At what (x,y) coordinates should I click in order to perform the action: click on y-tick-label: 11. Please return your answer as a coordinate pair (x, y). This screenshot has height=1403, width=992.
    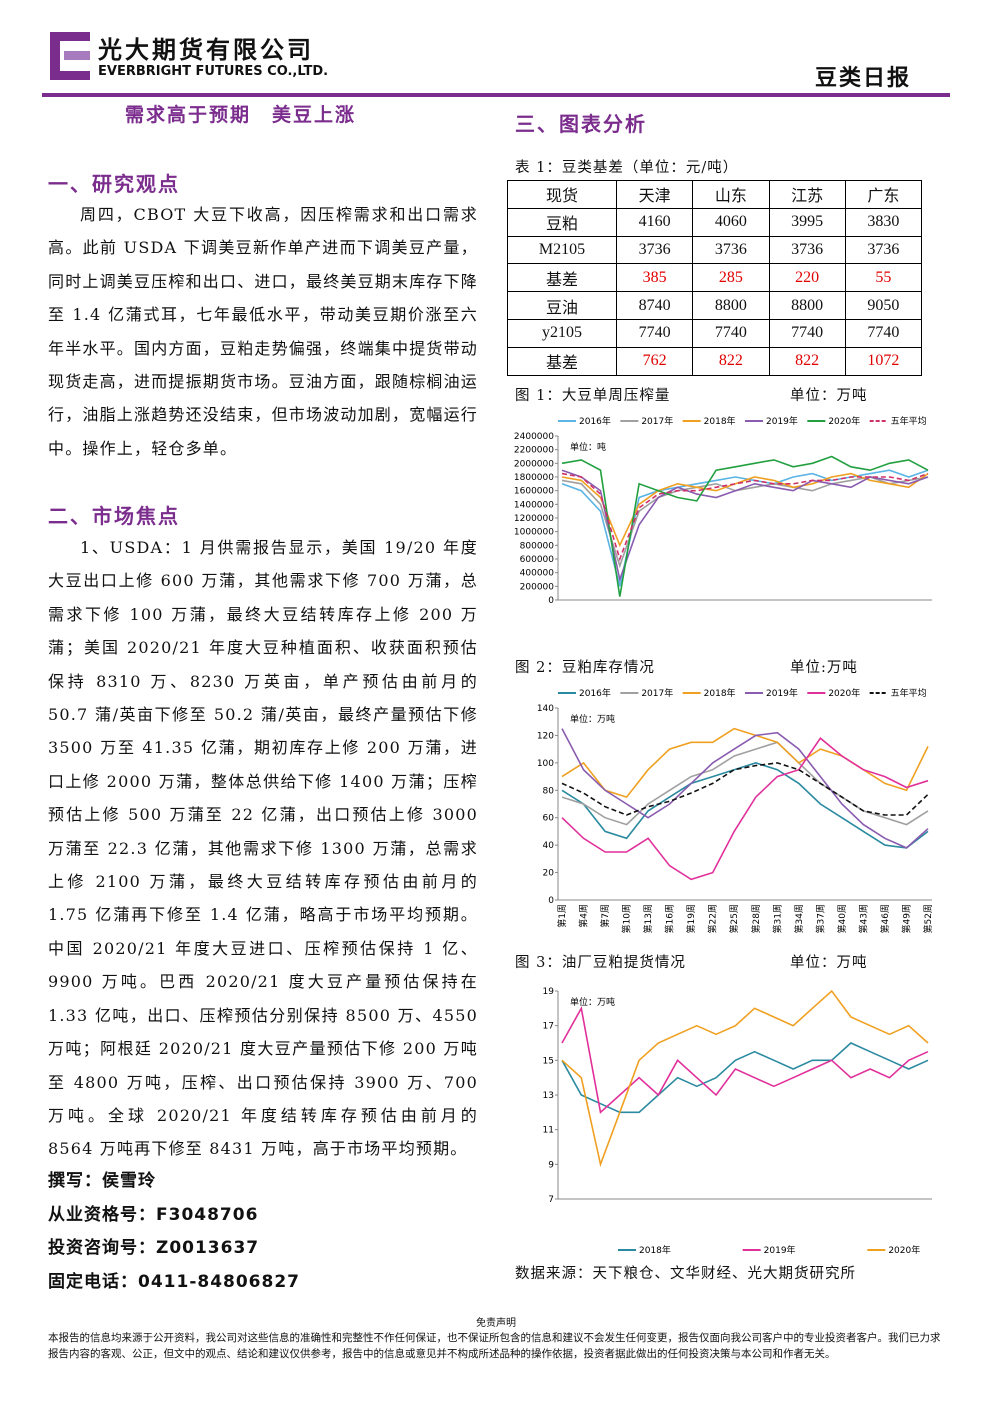
    Looking at the image, I should click on (548, 1131).